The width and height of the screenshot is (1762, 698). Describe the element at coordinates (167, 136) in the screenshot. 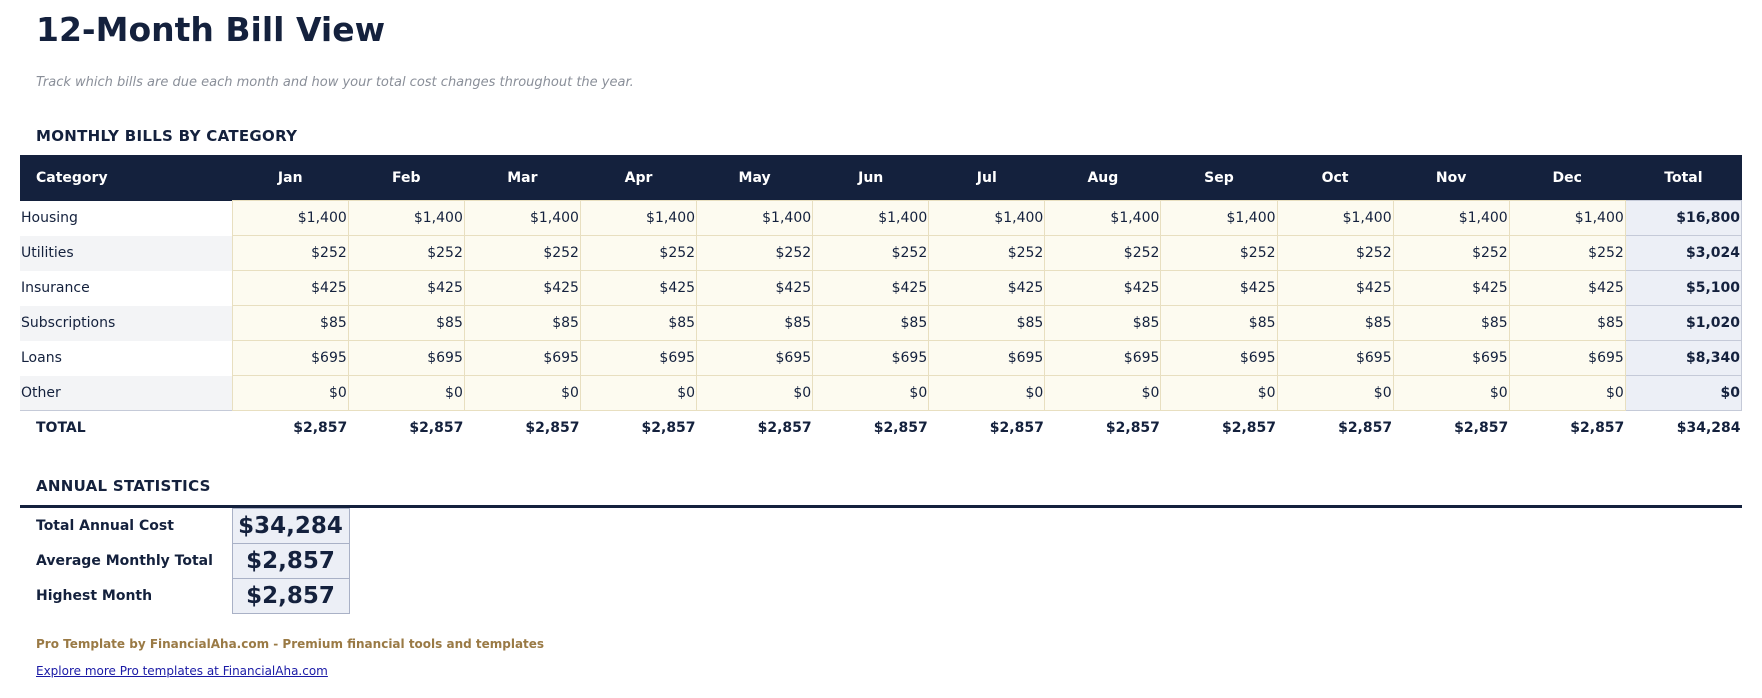

I see `section-heading: MONTHLY BILLS BY CATEGORY` at that location.